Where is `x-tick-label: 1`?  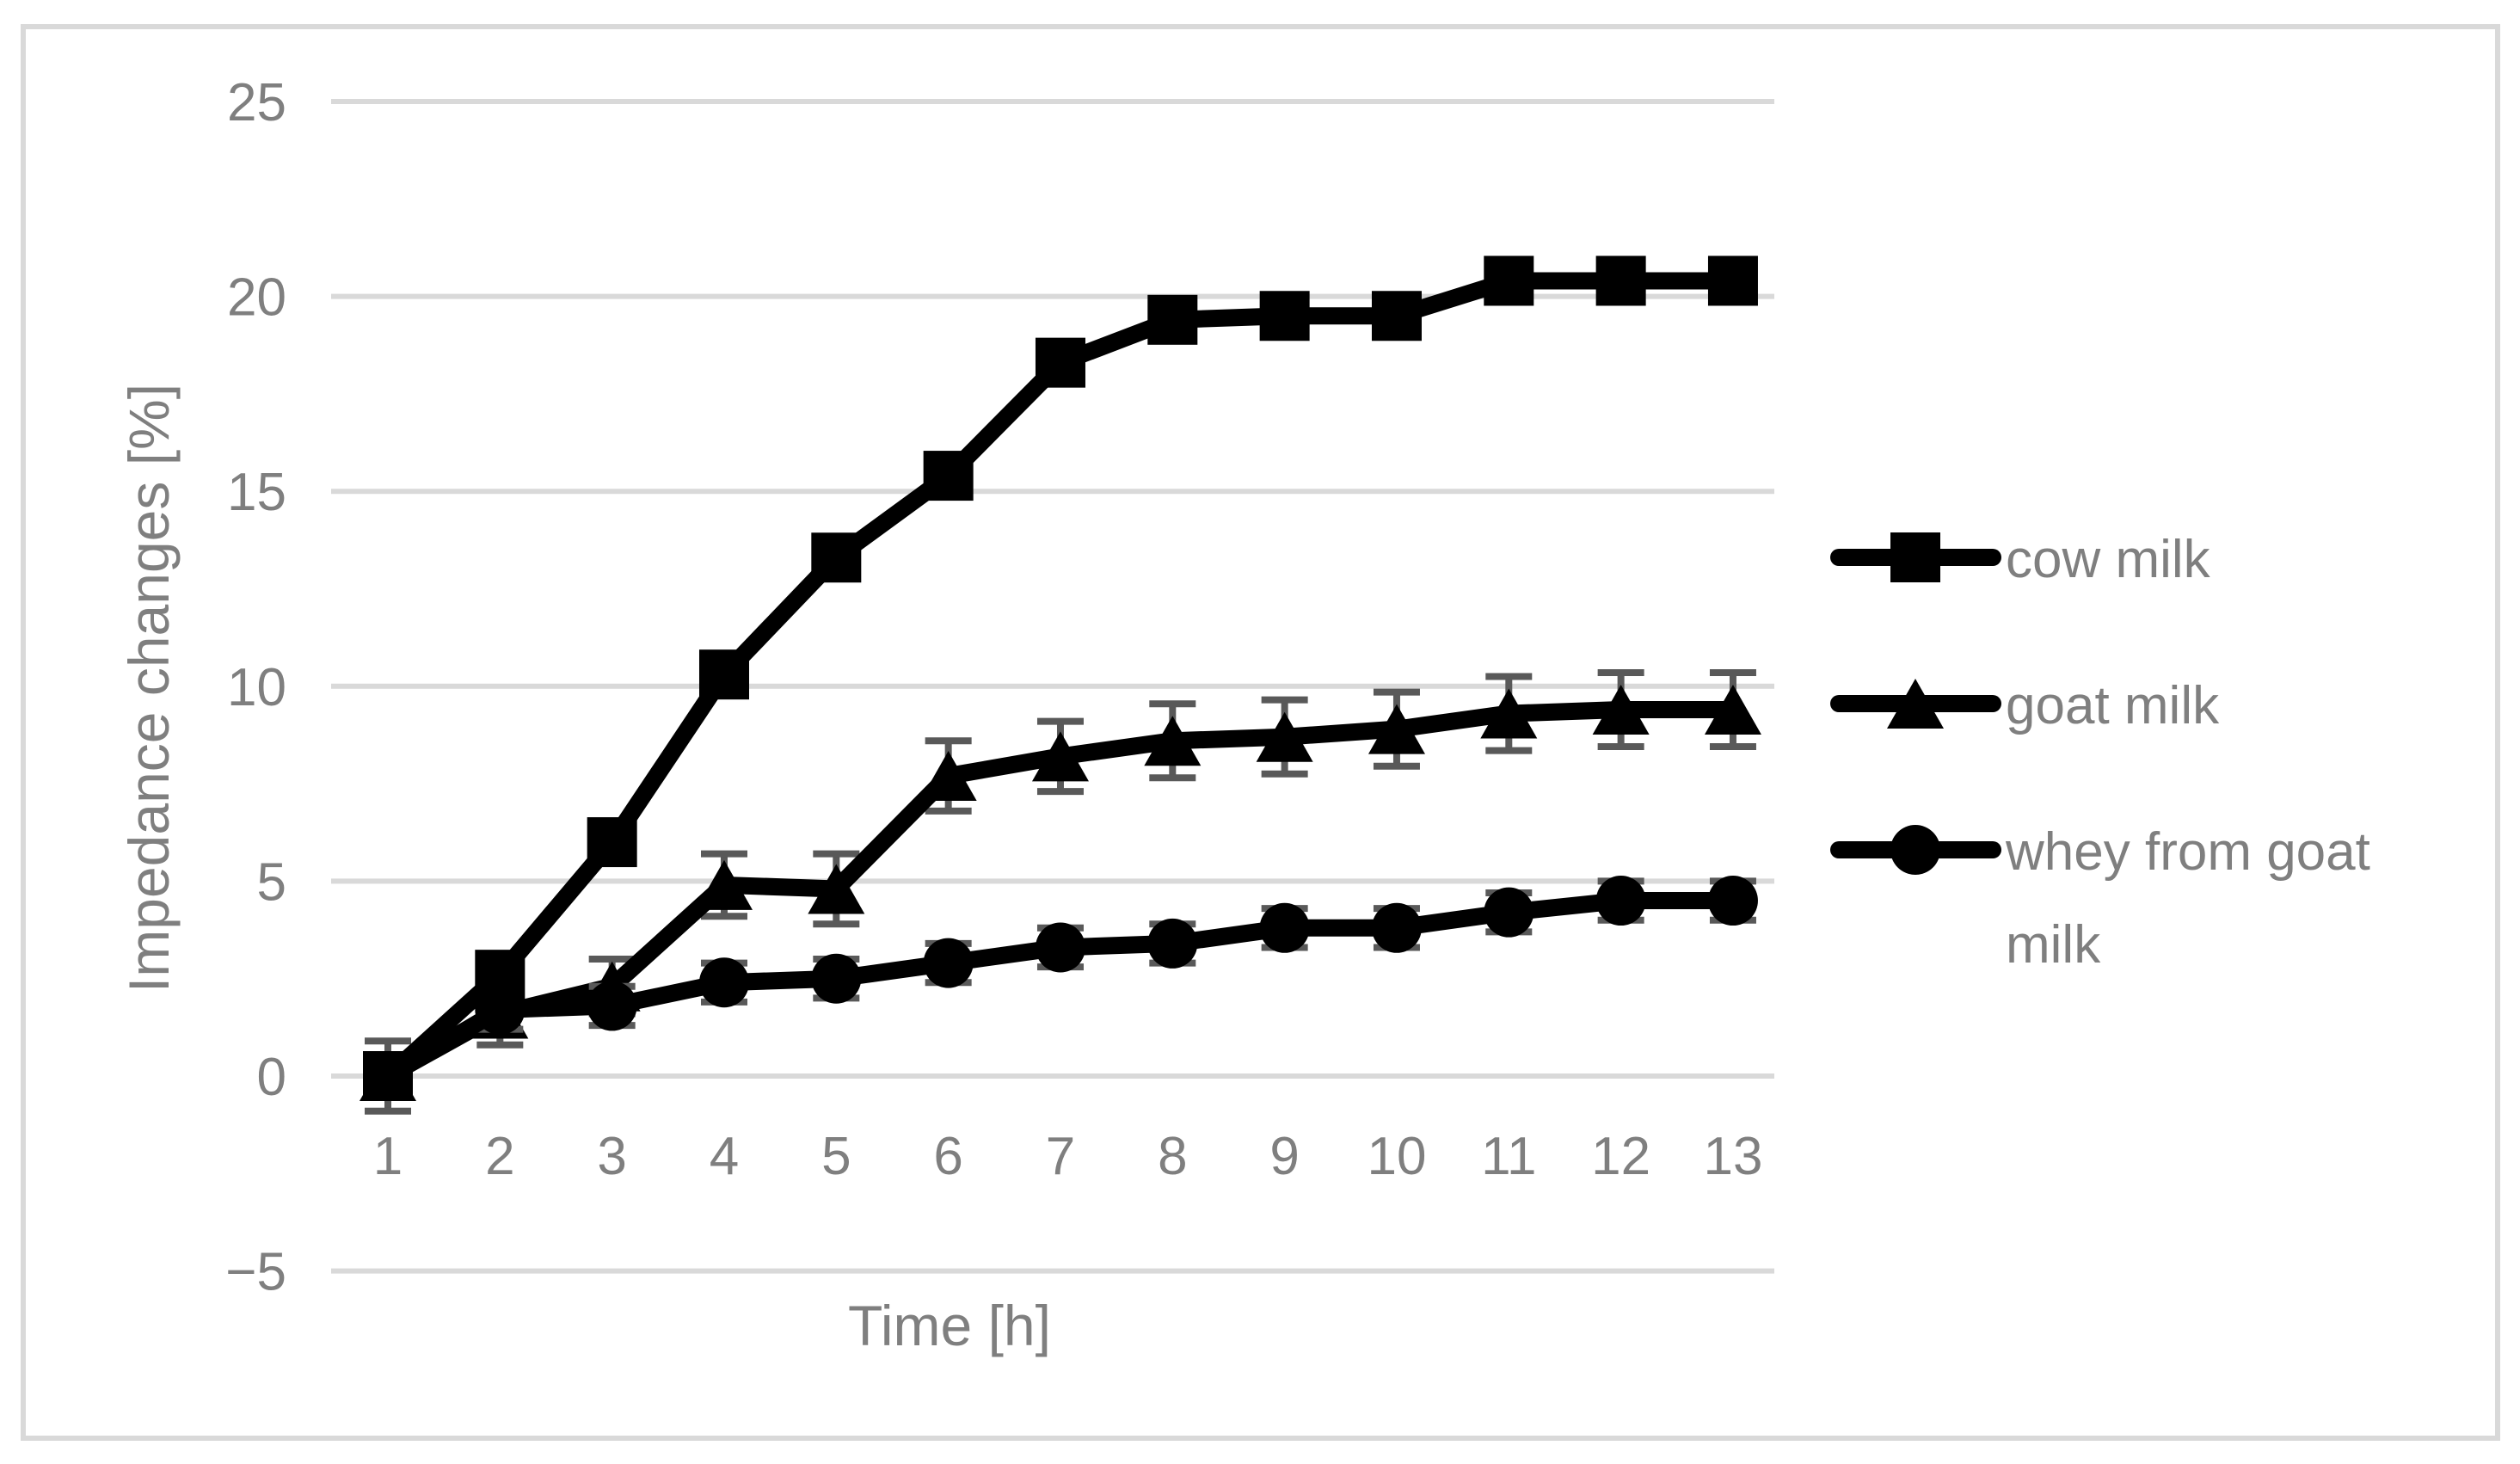
x-tick-label: 1 is located at coordinates (388, 1156).